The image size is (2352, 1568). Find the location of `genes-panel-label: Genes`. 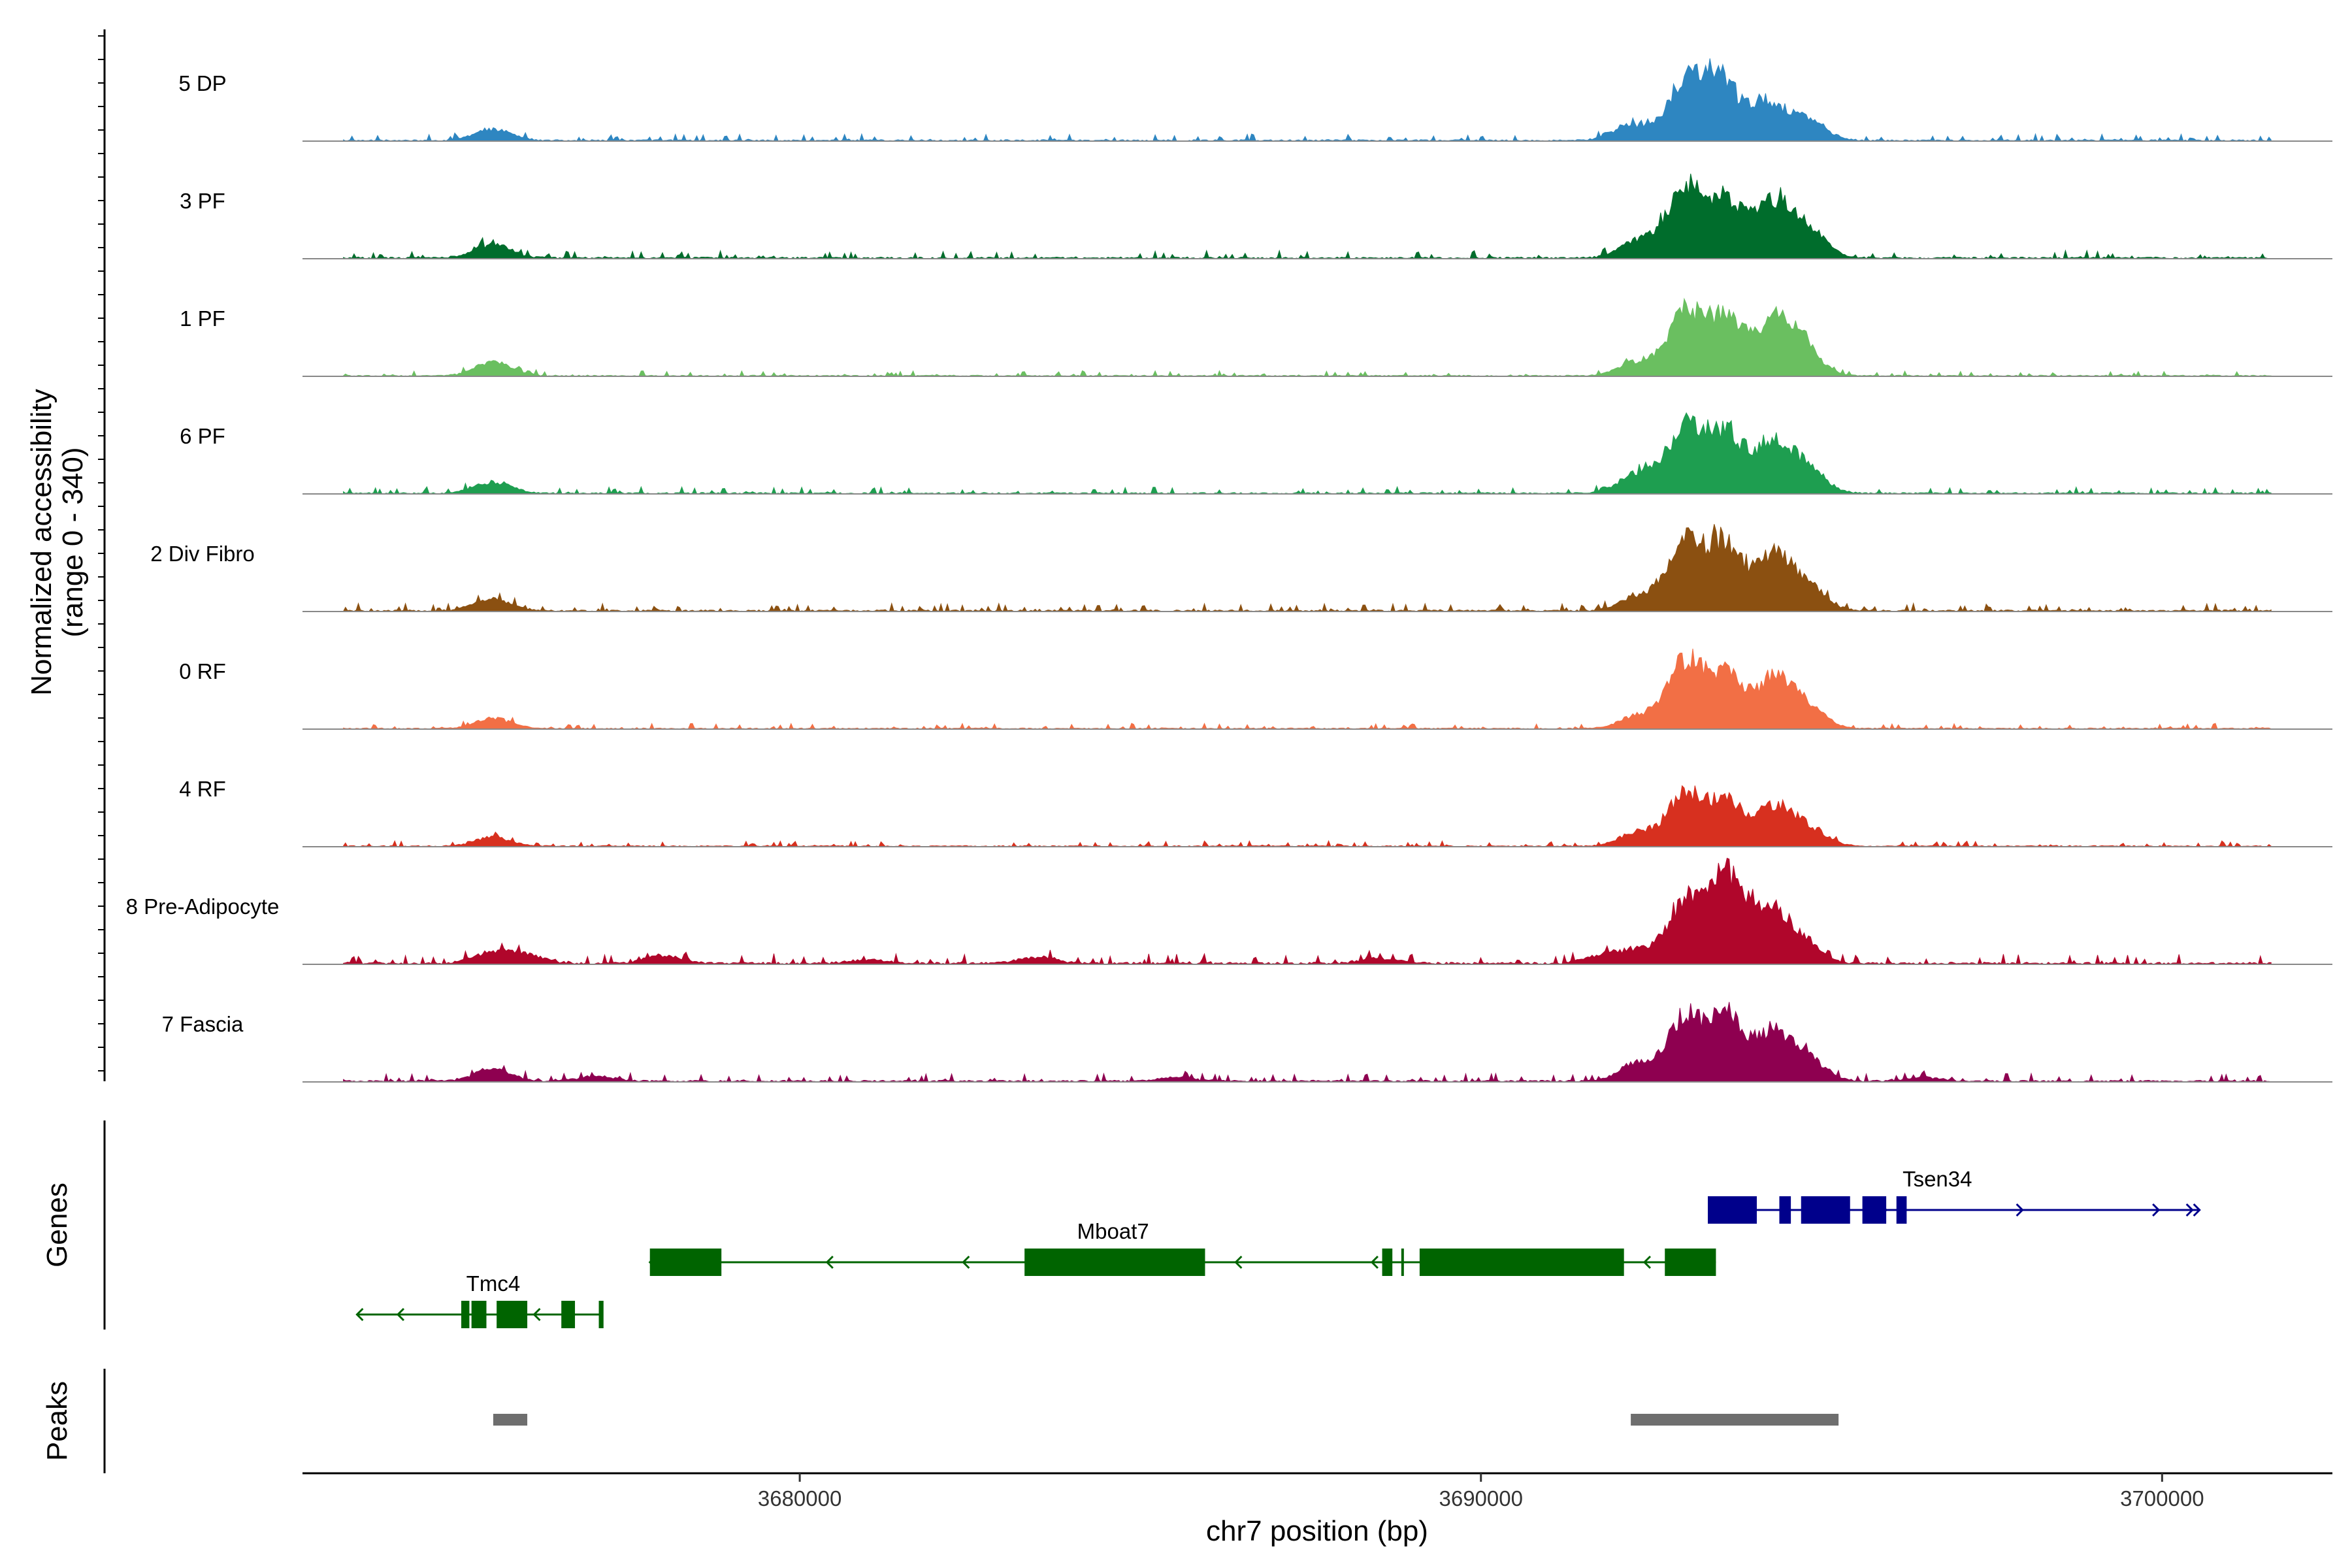

genes-panel-label: Genes is located at coordinates (57, 1225).